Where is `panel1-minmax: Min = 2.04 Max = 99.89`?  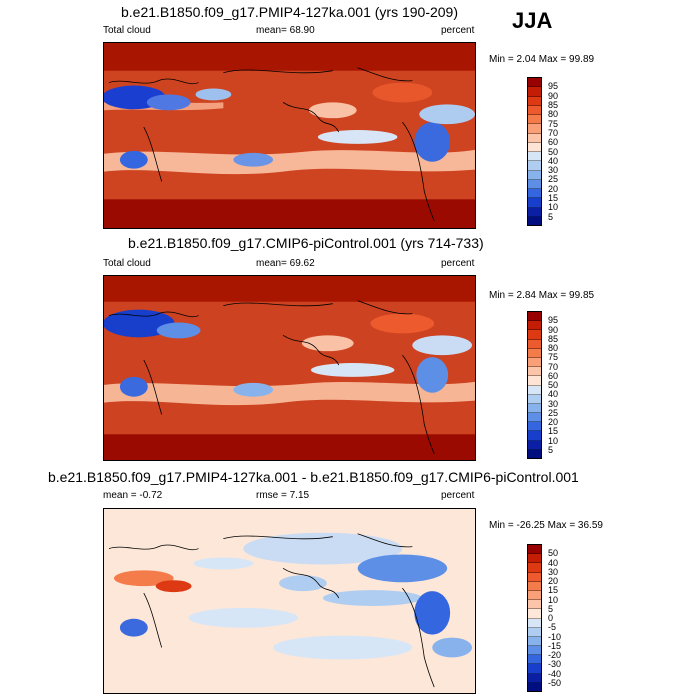
panel1-minmax: Min = 2.04 Max = 99.89 is located at coordinates (542, 59).